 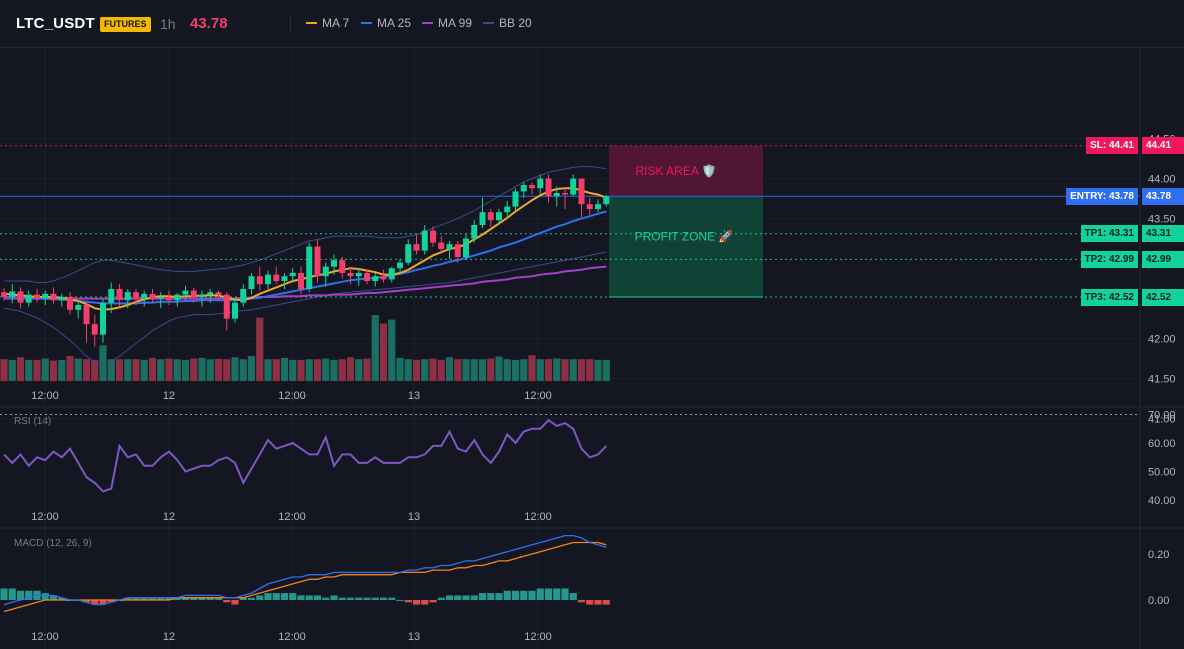 I want to click on legend-ma99: MA 99, so click(x=447, y=23).